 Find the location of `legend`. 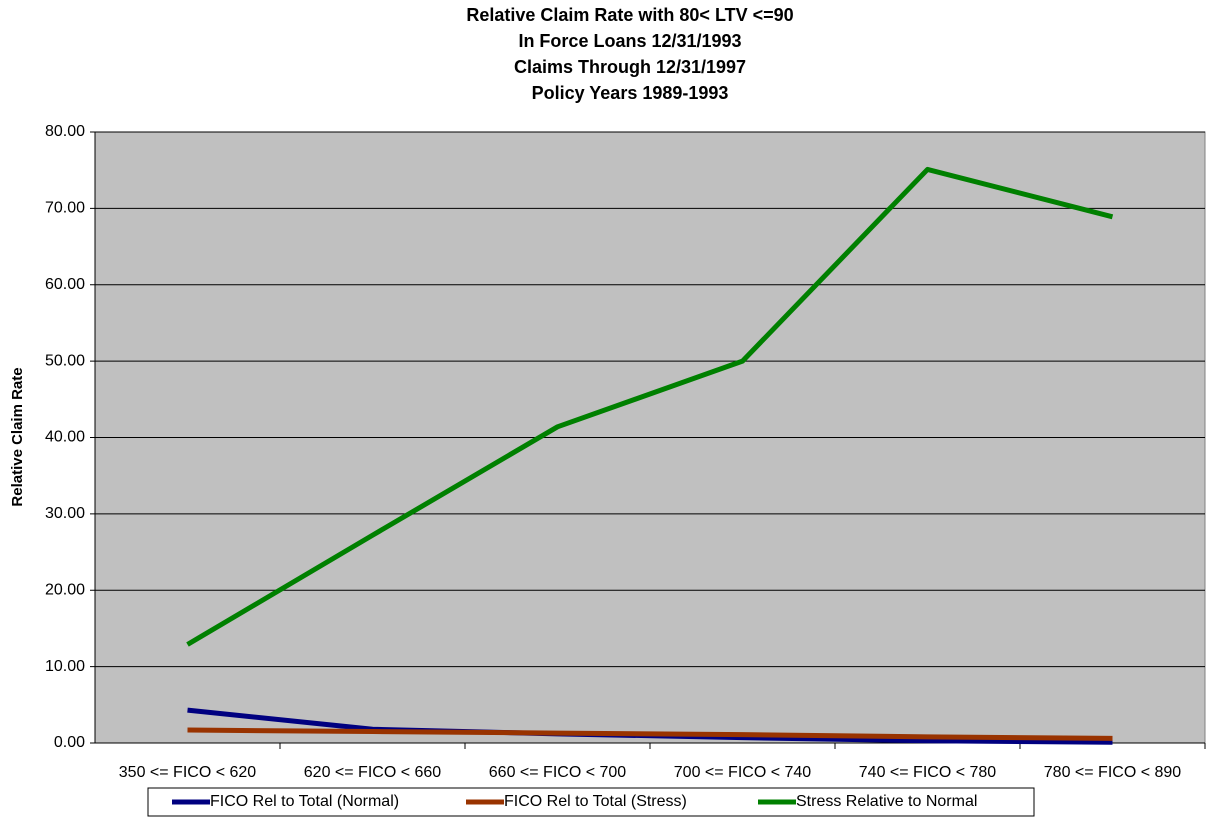

legend is located at coordinates (591, 802).